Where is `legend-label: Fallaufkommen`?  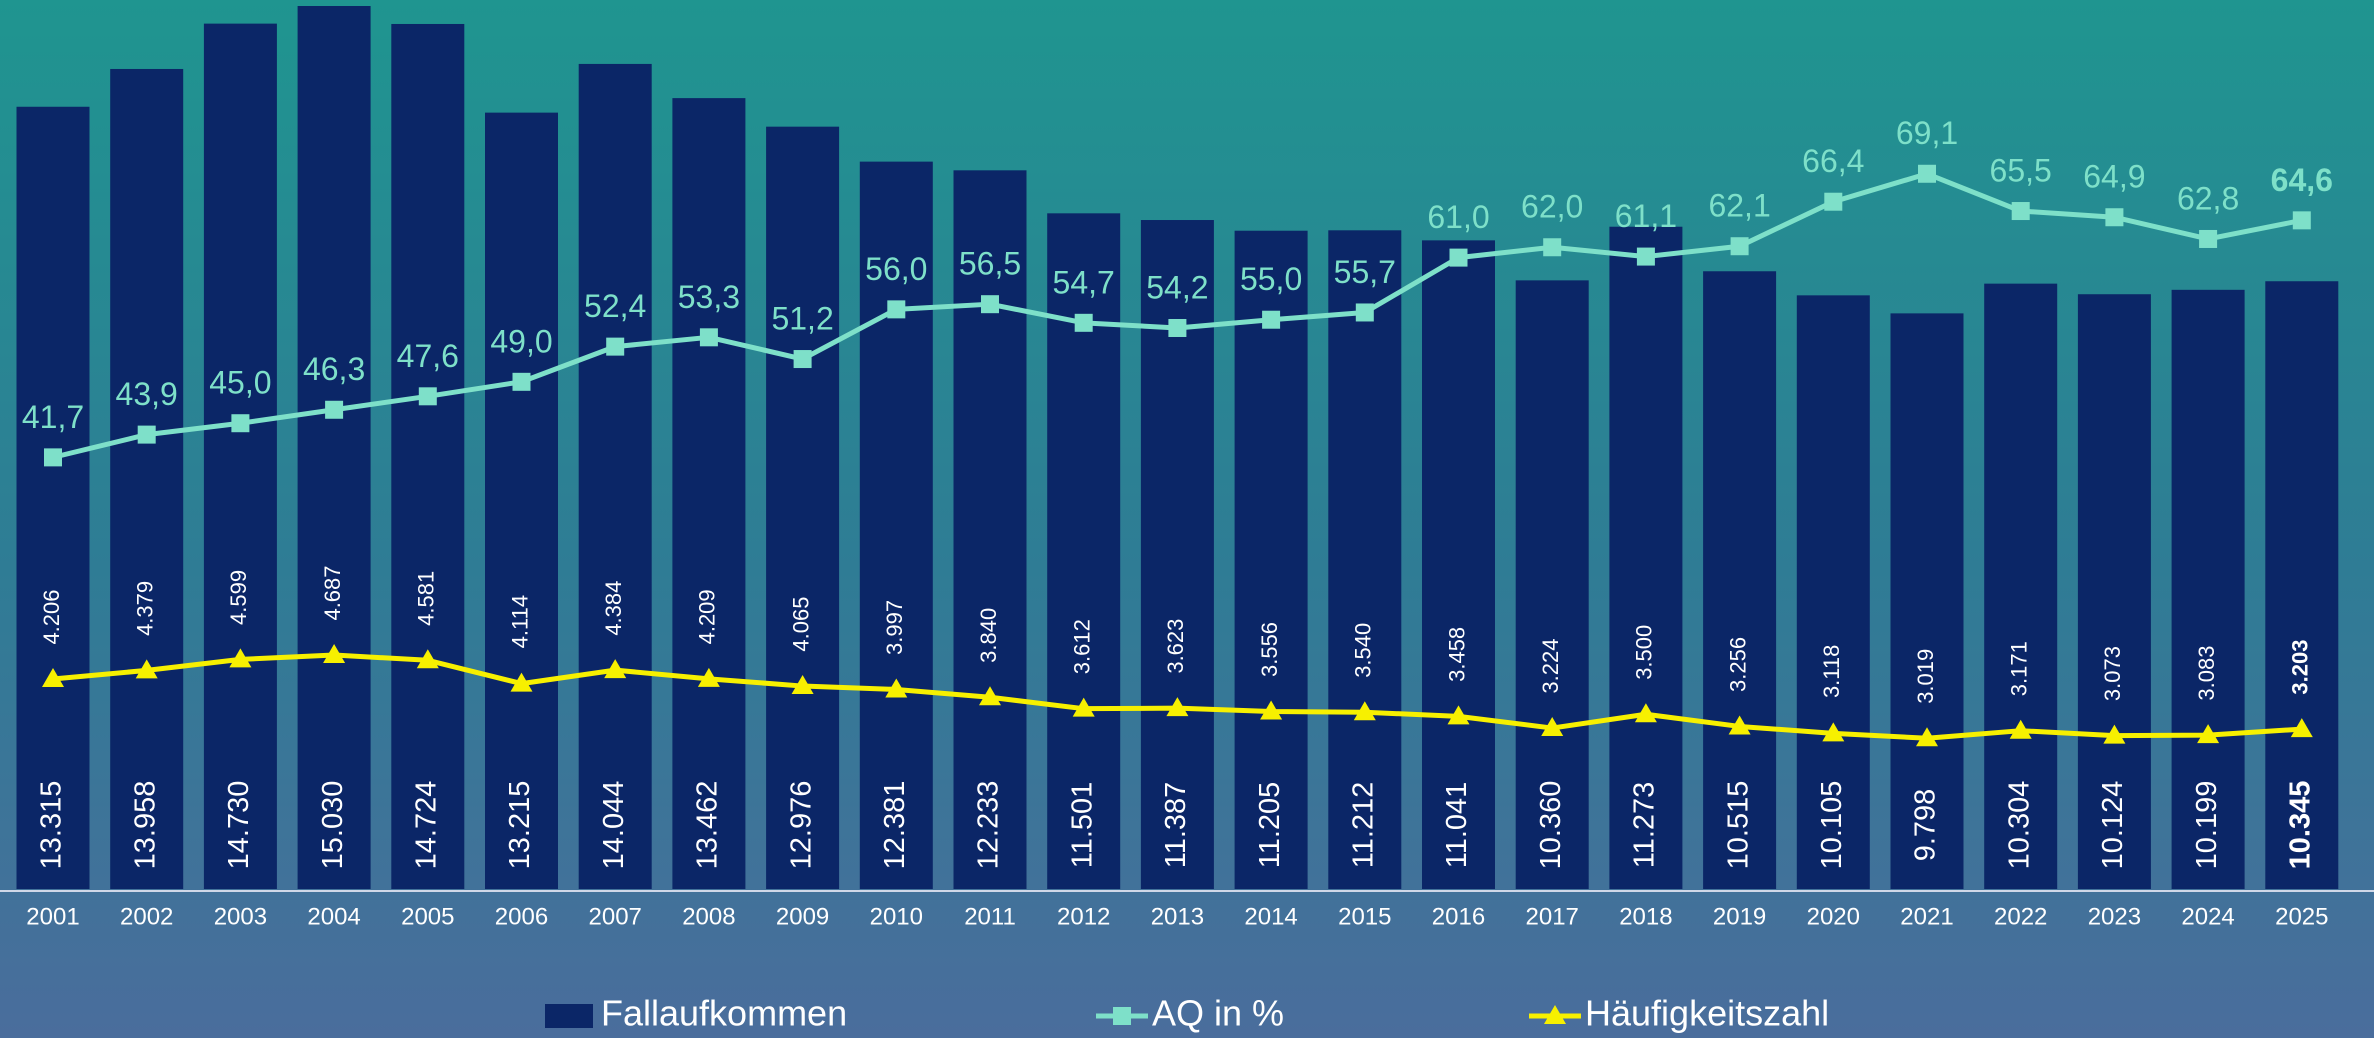 legend-label: Fallaufkommen is located at coordinates (724, 1013).